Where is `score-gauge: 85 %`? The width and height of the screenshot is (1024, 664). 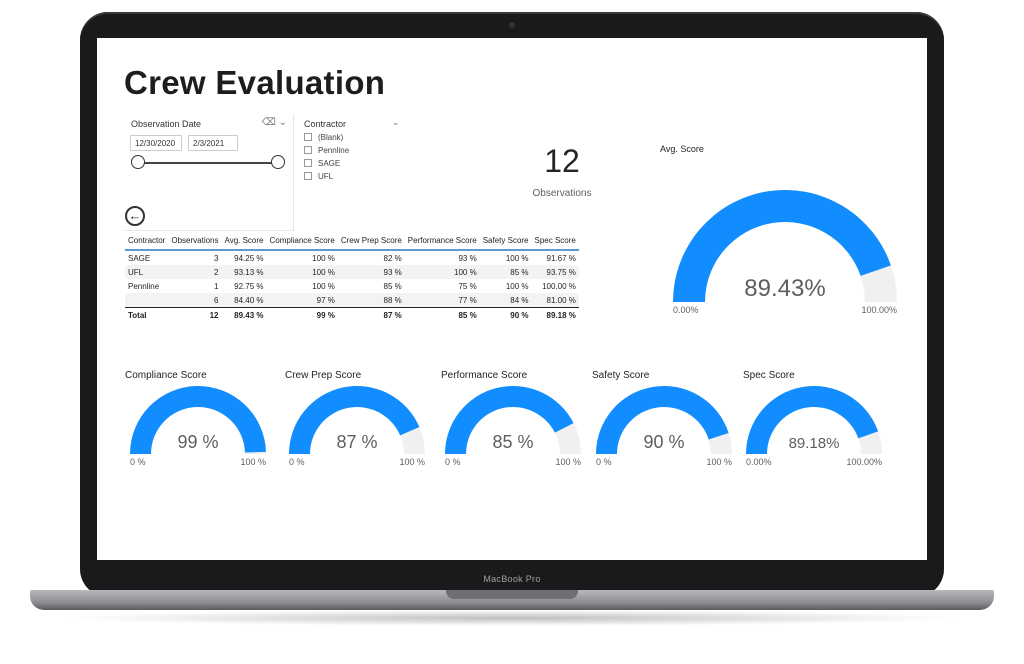 score-gauge: 85 % is located at coordinates (513, 420).